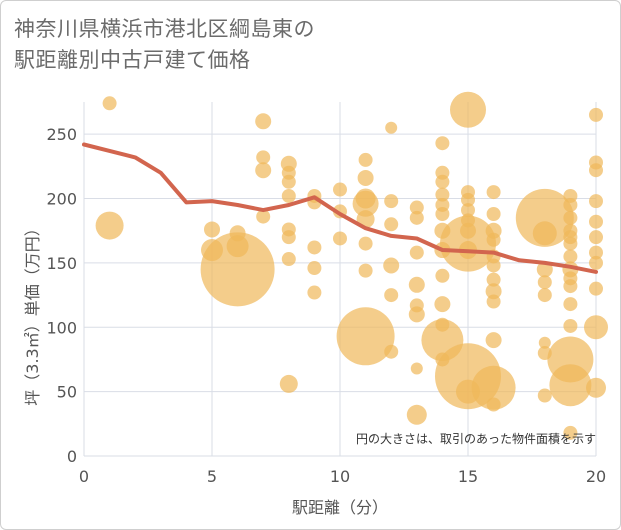 Image resolution: width=621 pixels, height=530 pixels. Describe the element at coordinates (67, 392) in the screenshot. I see `y-tick-label: 50` at that location.